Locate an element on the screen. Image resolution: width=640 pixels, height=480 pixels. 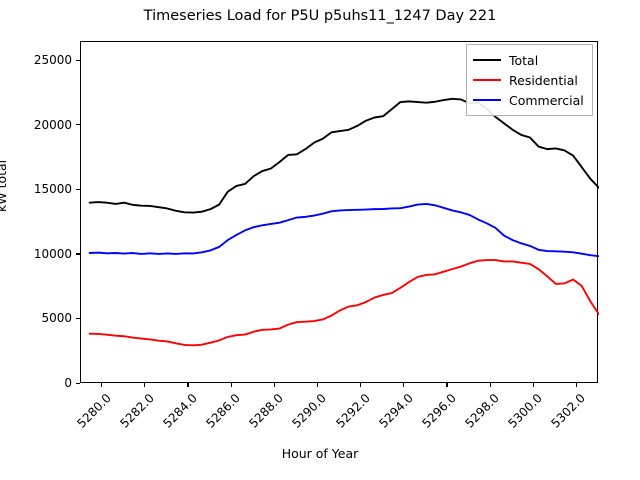
x-tick-label: 5286.0 is located at coordinates (223, 411).